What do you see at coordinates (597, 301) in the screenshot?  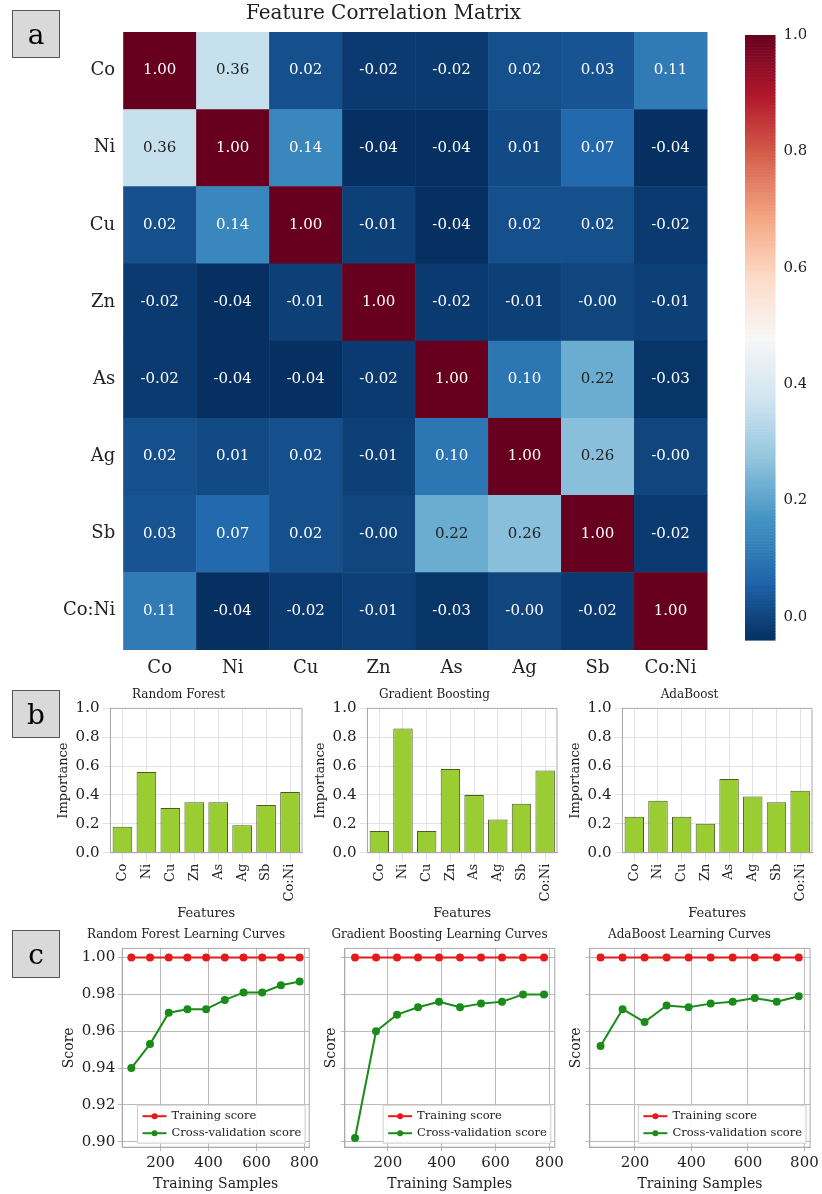 I see `data-label: -0.00` at bounding box center [597, 301].